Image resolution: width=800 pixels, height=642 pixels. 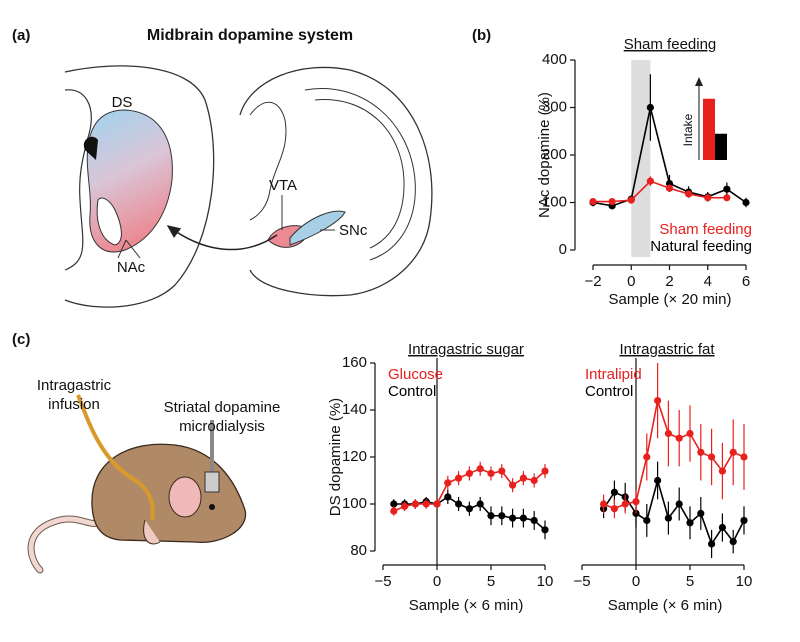 I want to click on legend-entry: Sham feeding, so click(x=705, y=229).